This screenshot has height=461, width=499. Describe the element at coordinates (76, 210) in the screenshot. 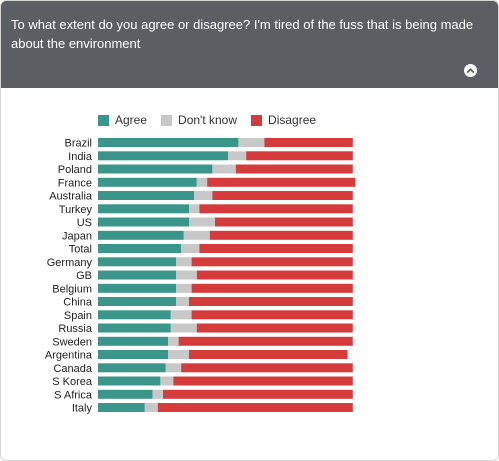

I see `category-label-turkey: Turkey` at that location.